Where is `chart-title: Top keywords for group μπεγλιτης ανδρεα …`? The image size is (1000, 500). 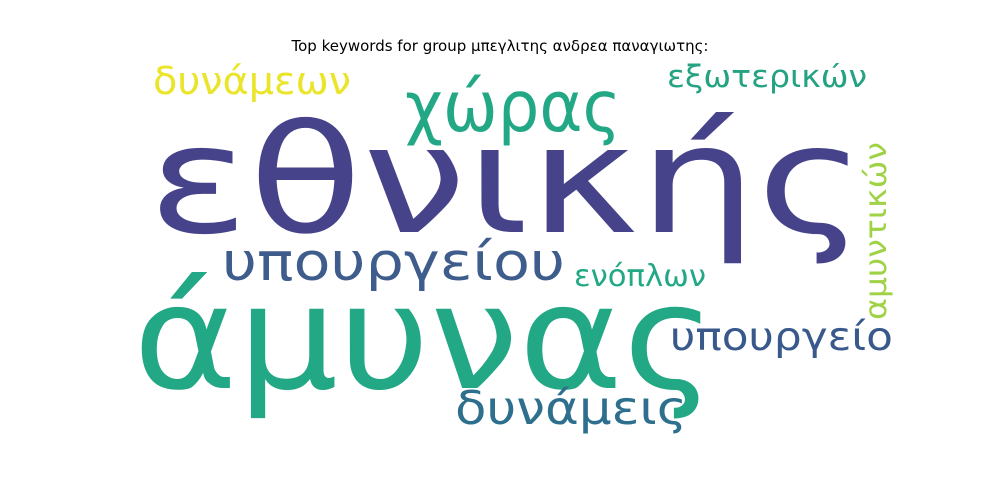
chart-title: Top keywords for group μπεγλιτης ανδρεα … is located at coordinates (500, 46).